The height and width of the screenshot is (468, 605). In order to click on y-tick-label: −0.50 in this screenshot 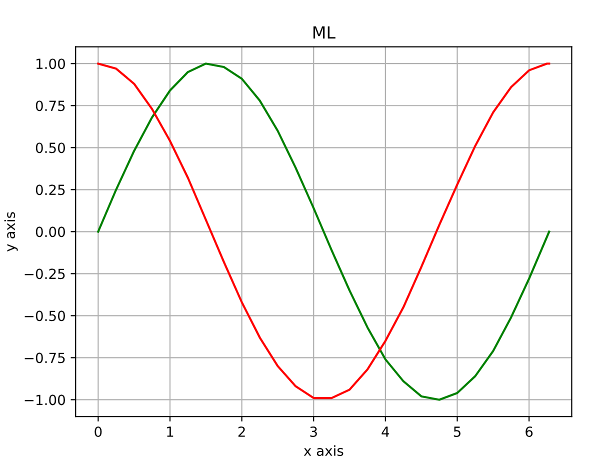, I will do `click(44, 316)`.